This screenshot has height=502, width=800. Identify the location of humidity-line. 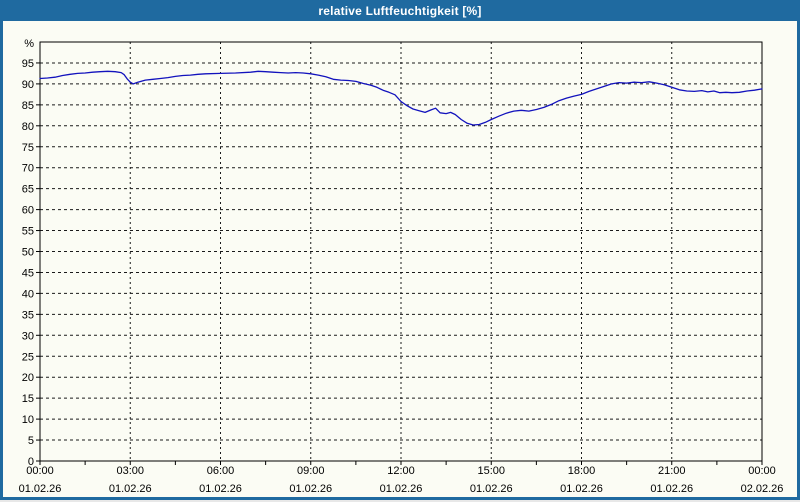
(401, 98).